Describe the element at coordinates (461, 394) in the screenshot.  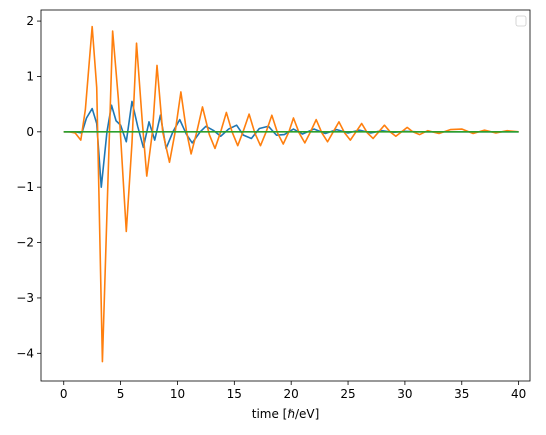
I see `x-tick-label: 35` at that location.